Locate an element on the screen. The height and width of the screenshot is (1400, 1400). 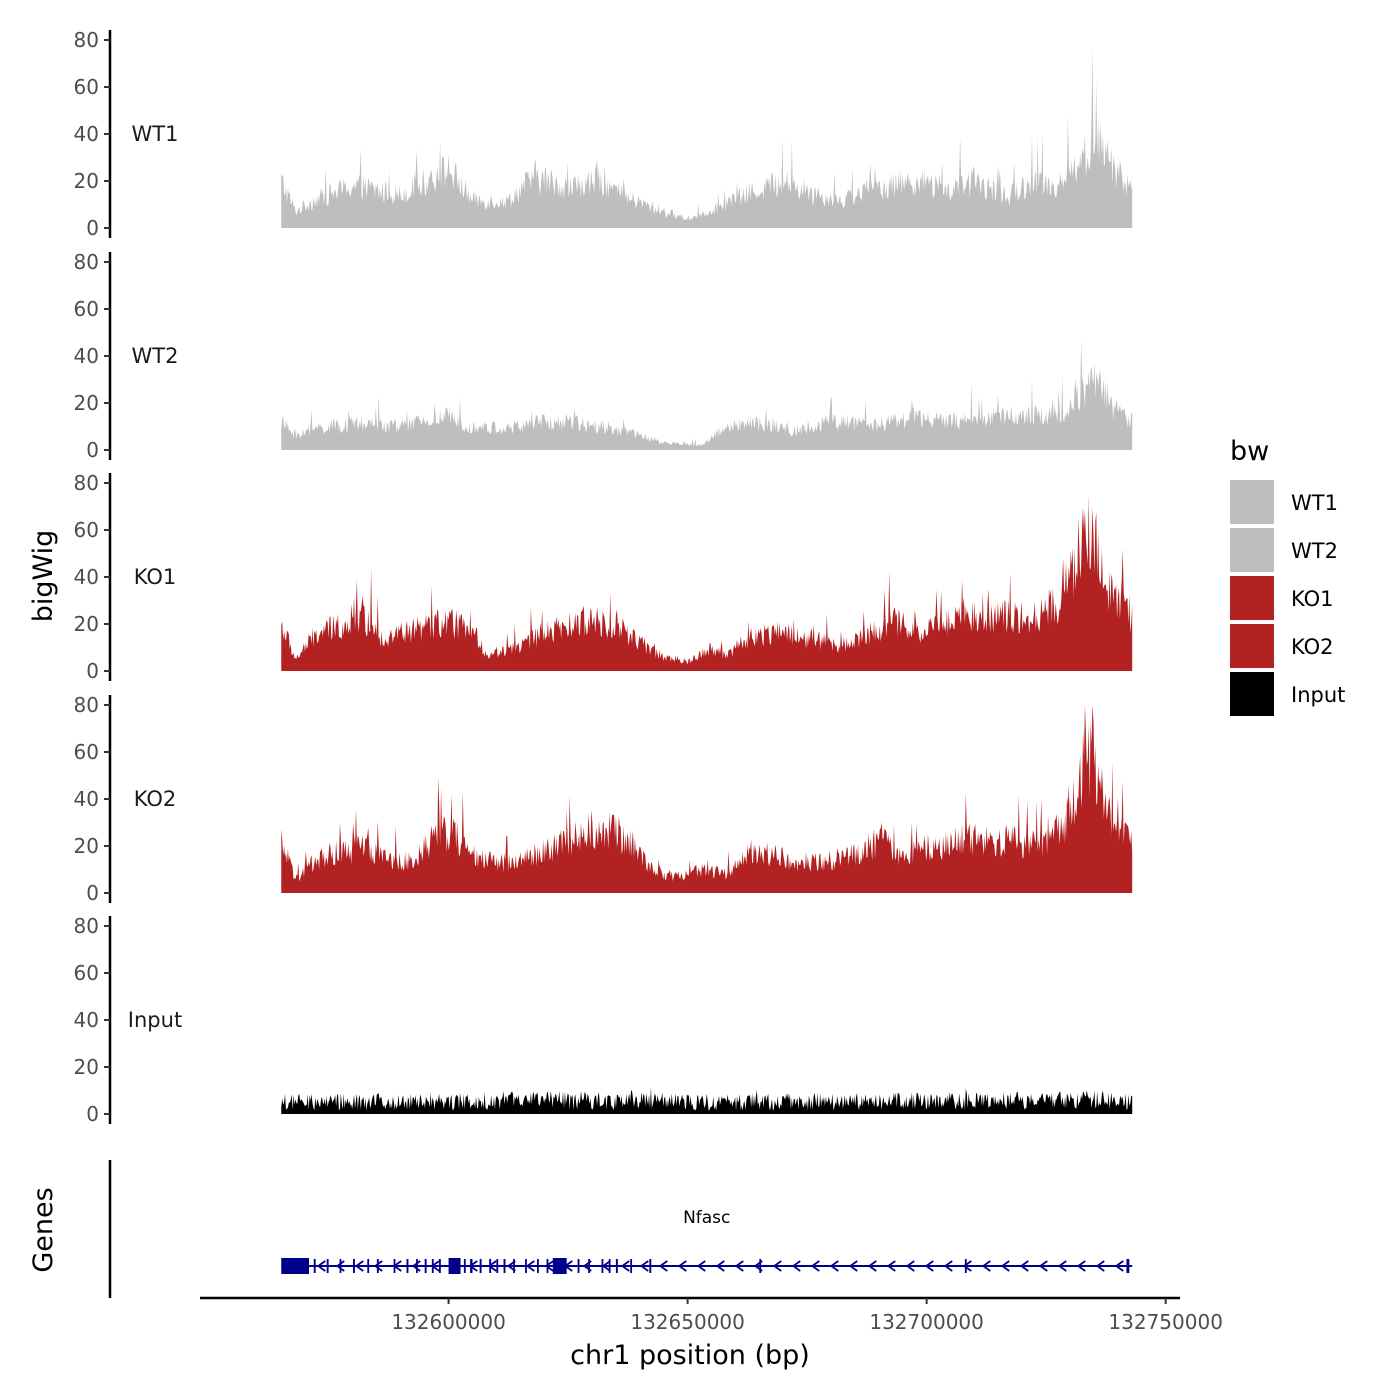
y-axis-title: bigWig is located at coordinates (43, 576).